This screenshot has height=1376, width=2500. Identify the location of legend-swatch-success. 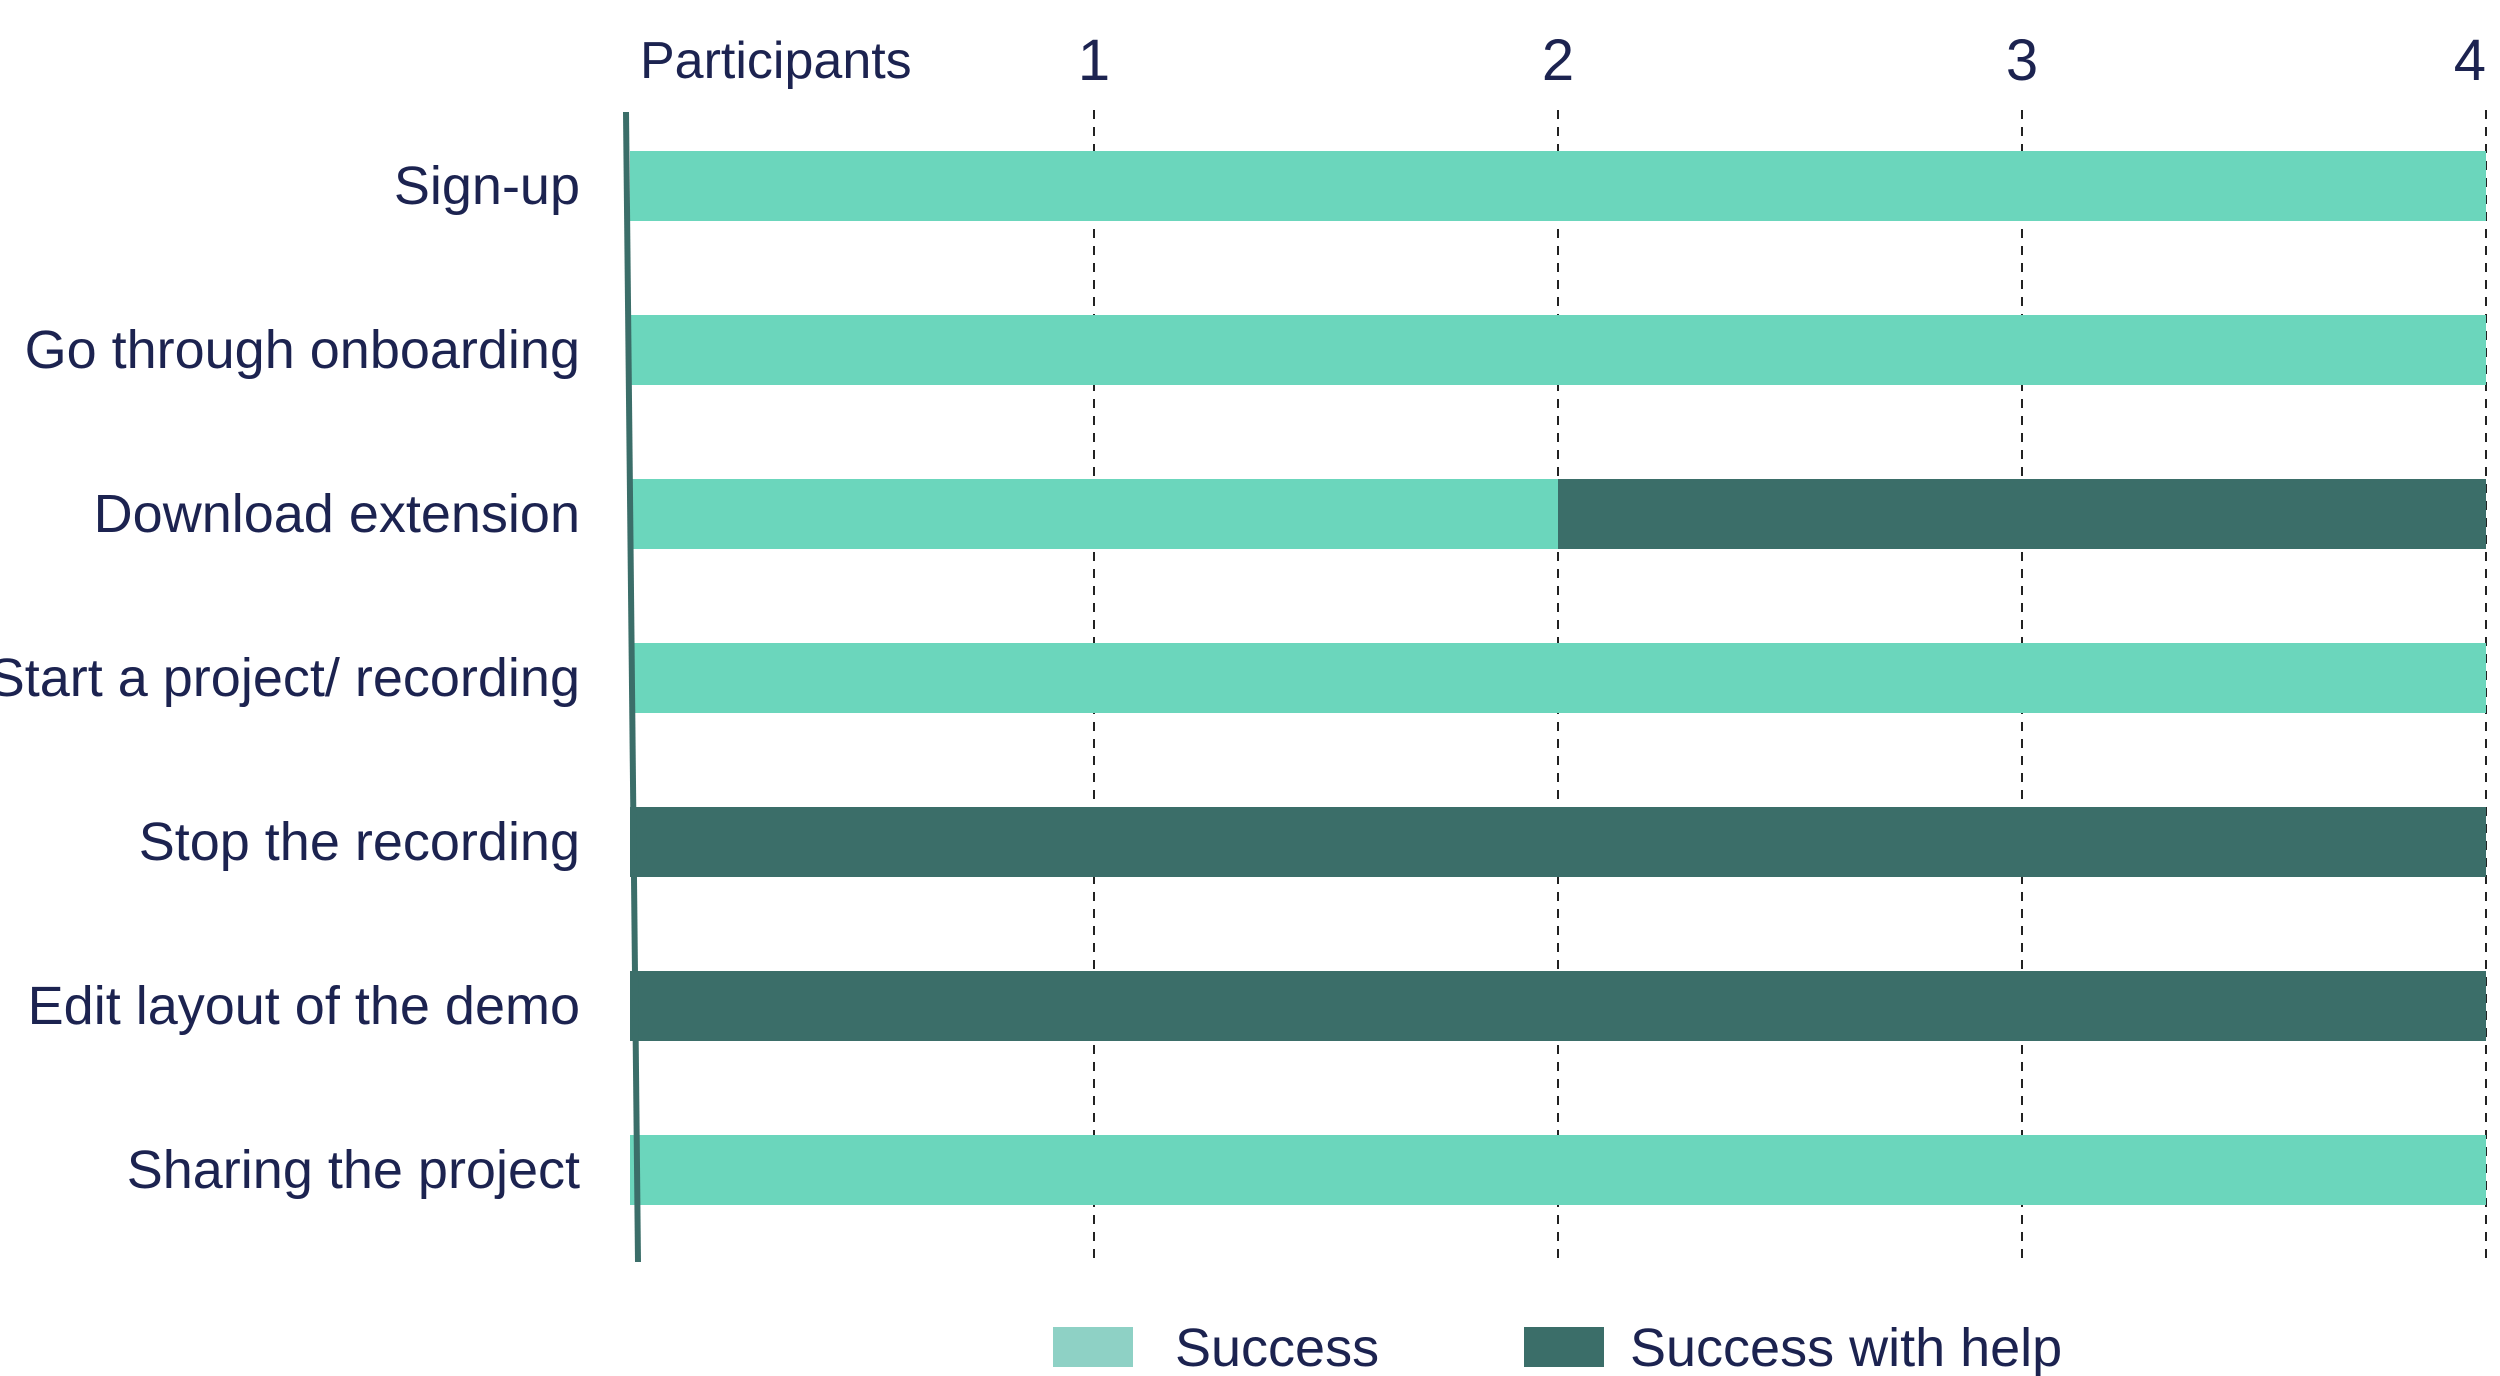
(1093, 1347).